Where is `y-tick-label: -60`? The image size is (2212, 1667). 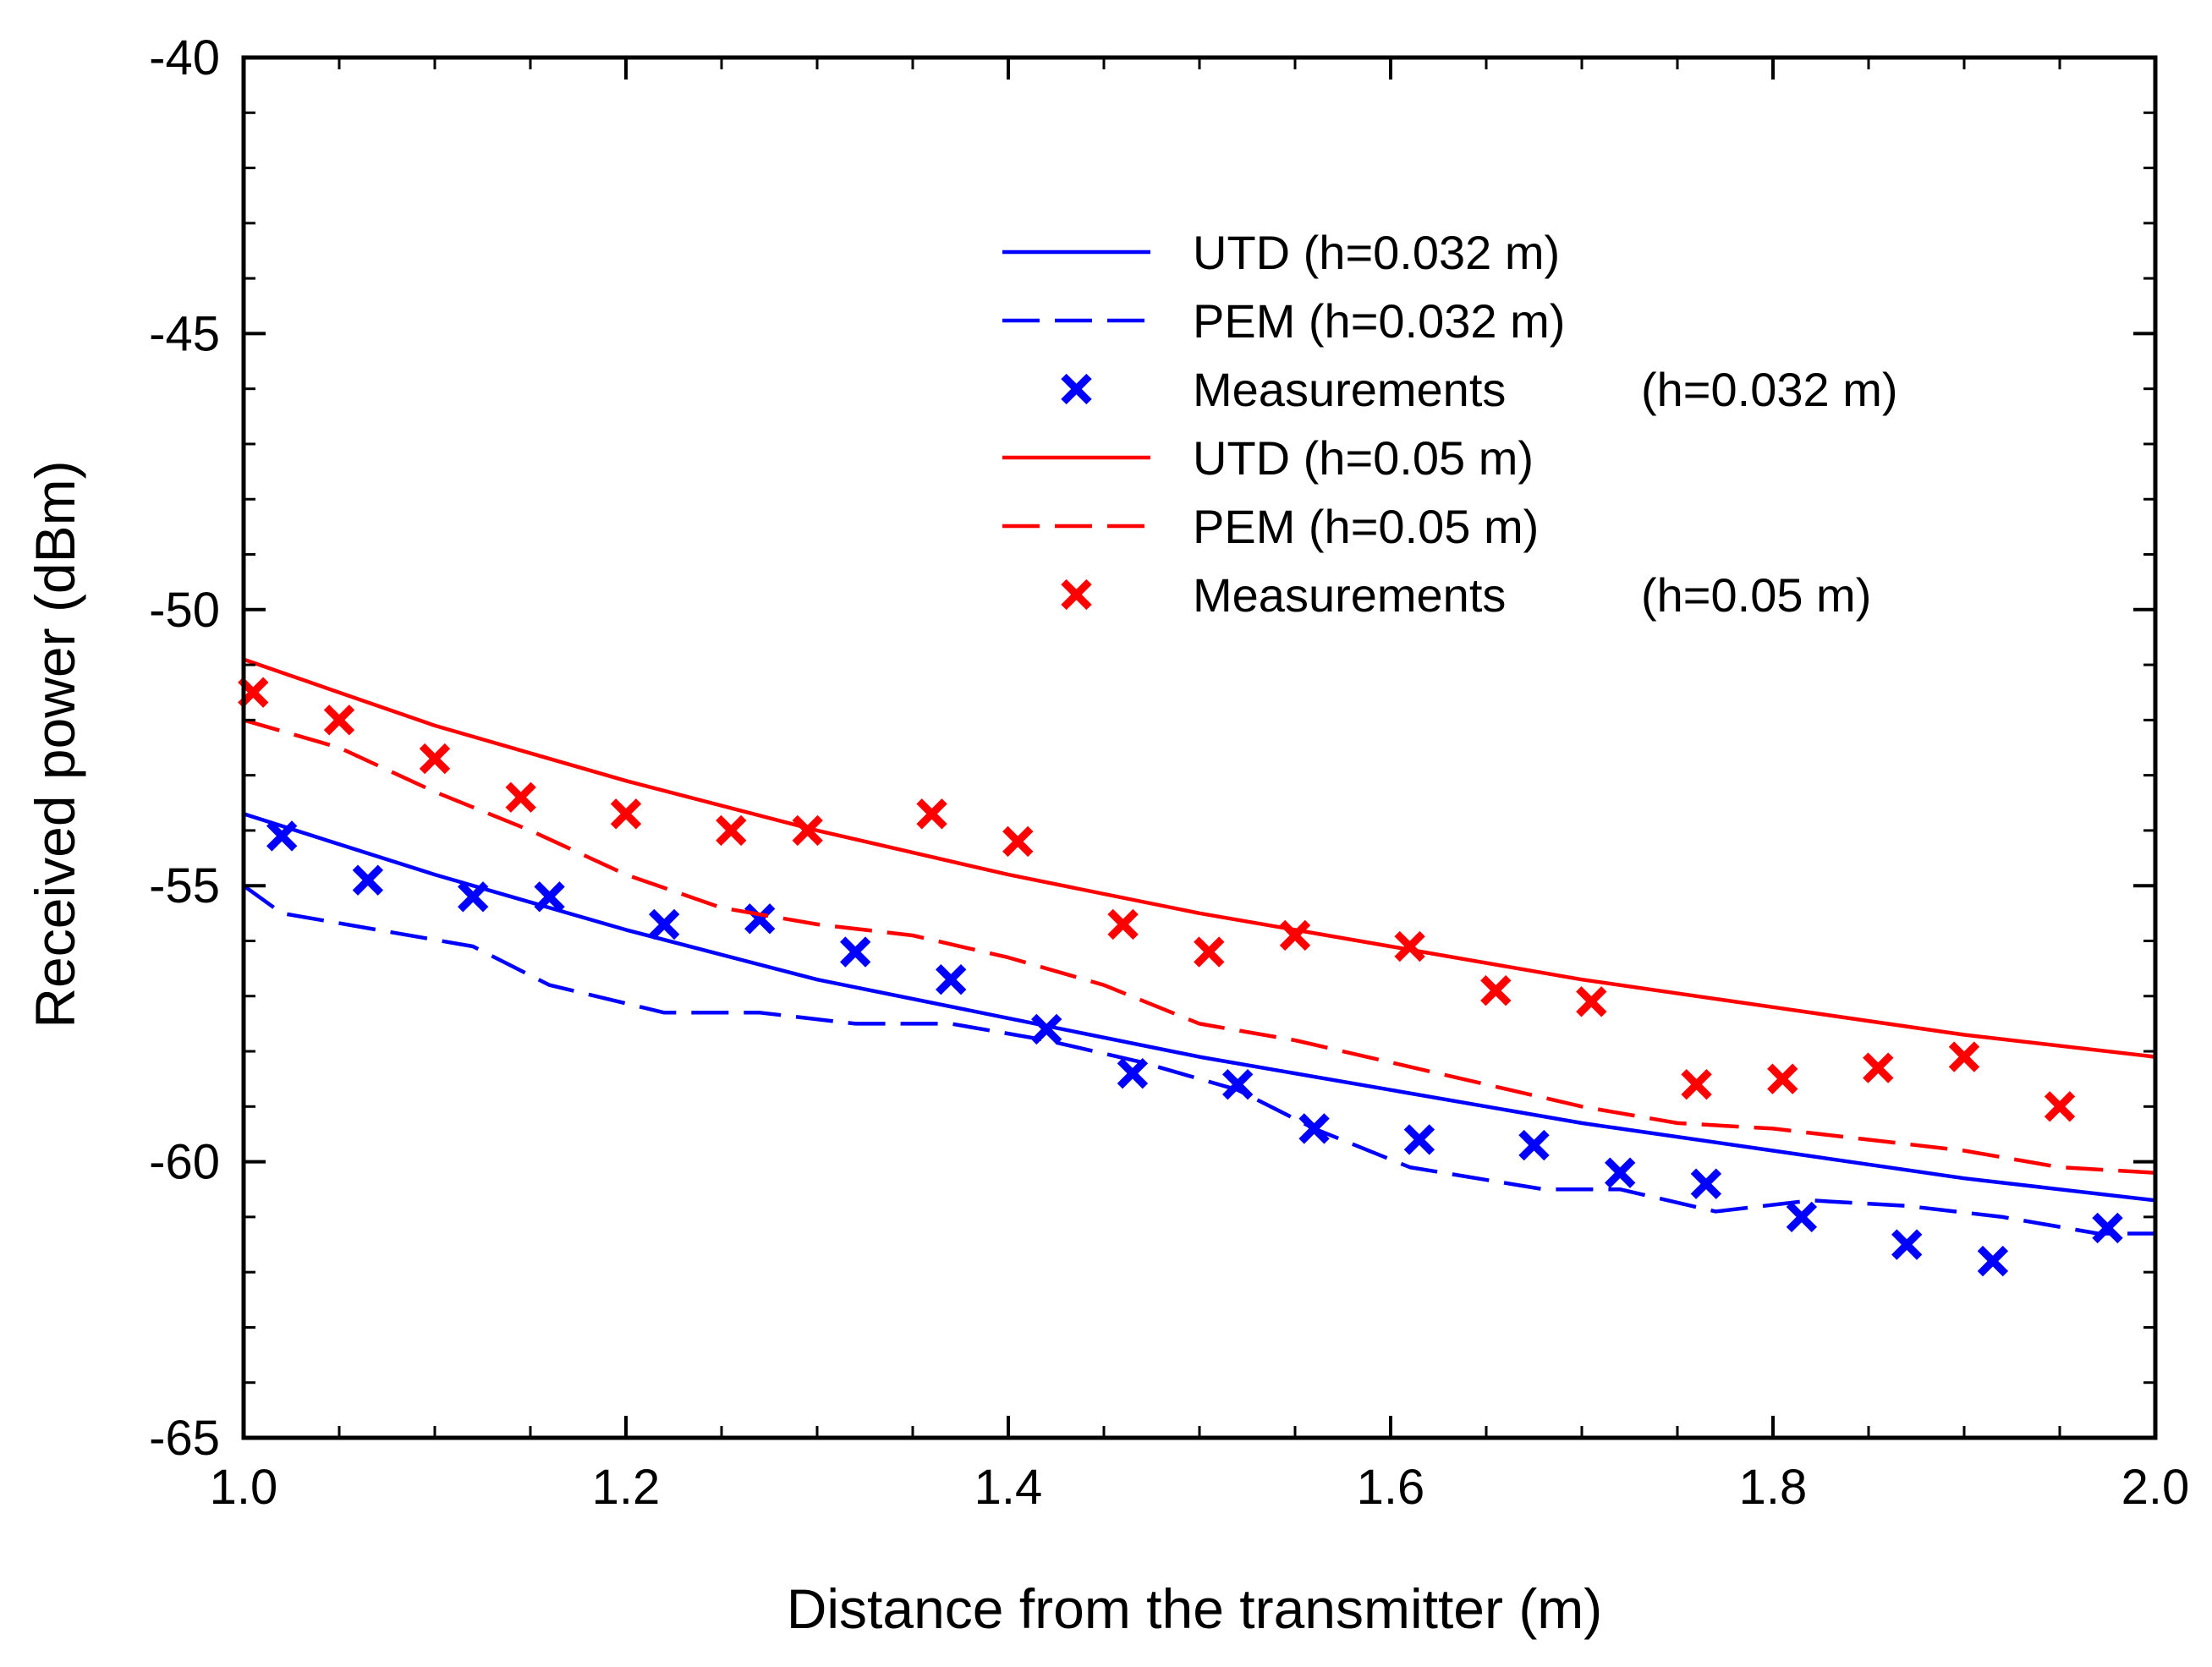
y-tick-label: -60 is located at coordinates (184, 1162).